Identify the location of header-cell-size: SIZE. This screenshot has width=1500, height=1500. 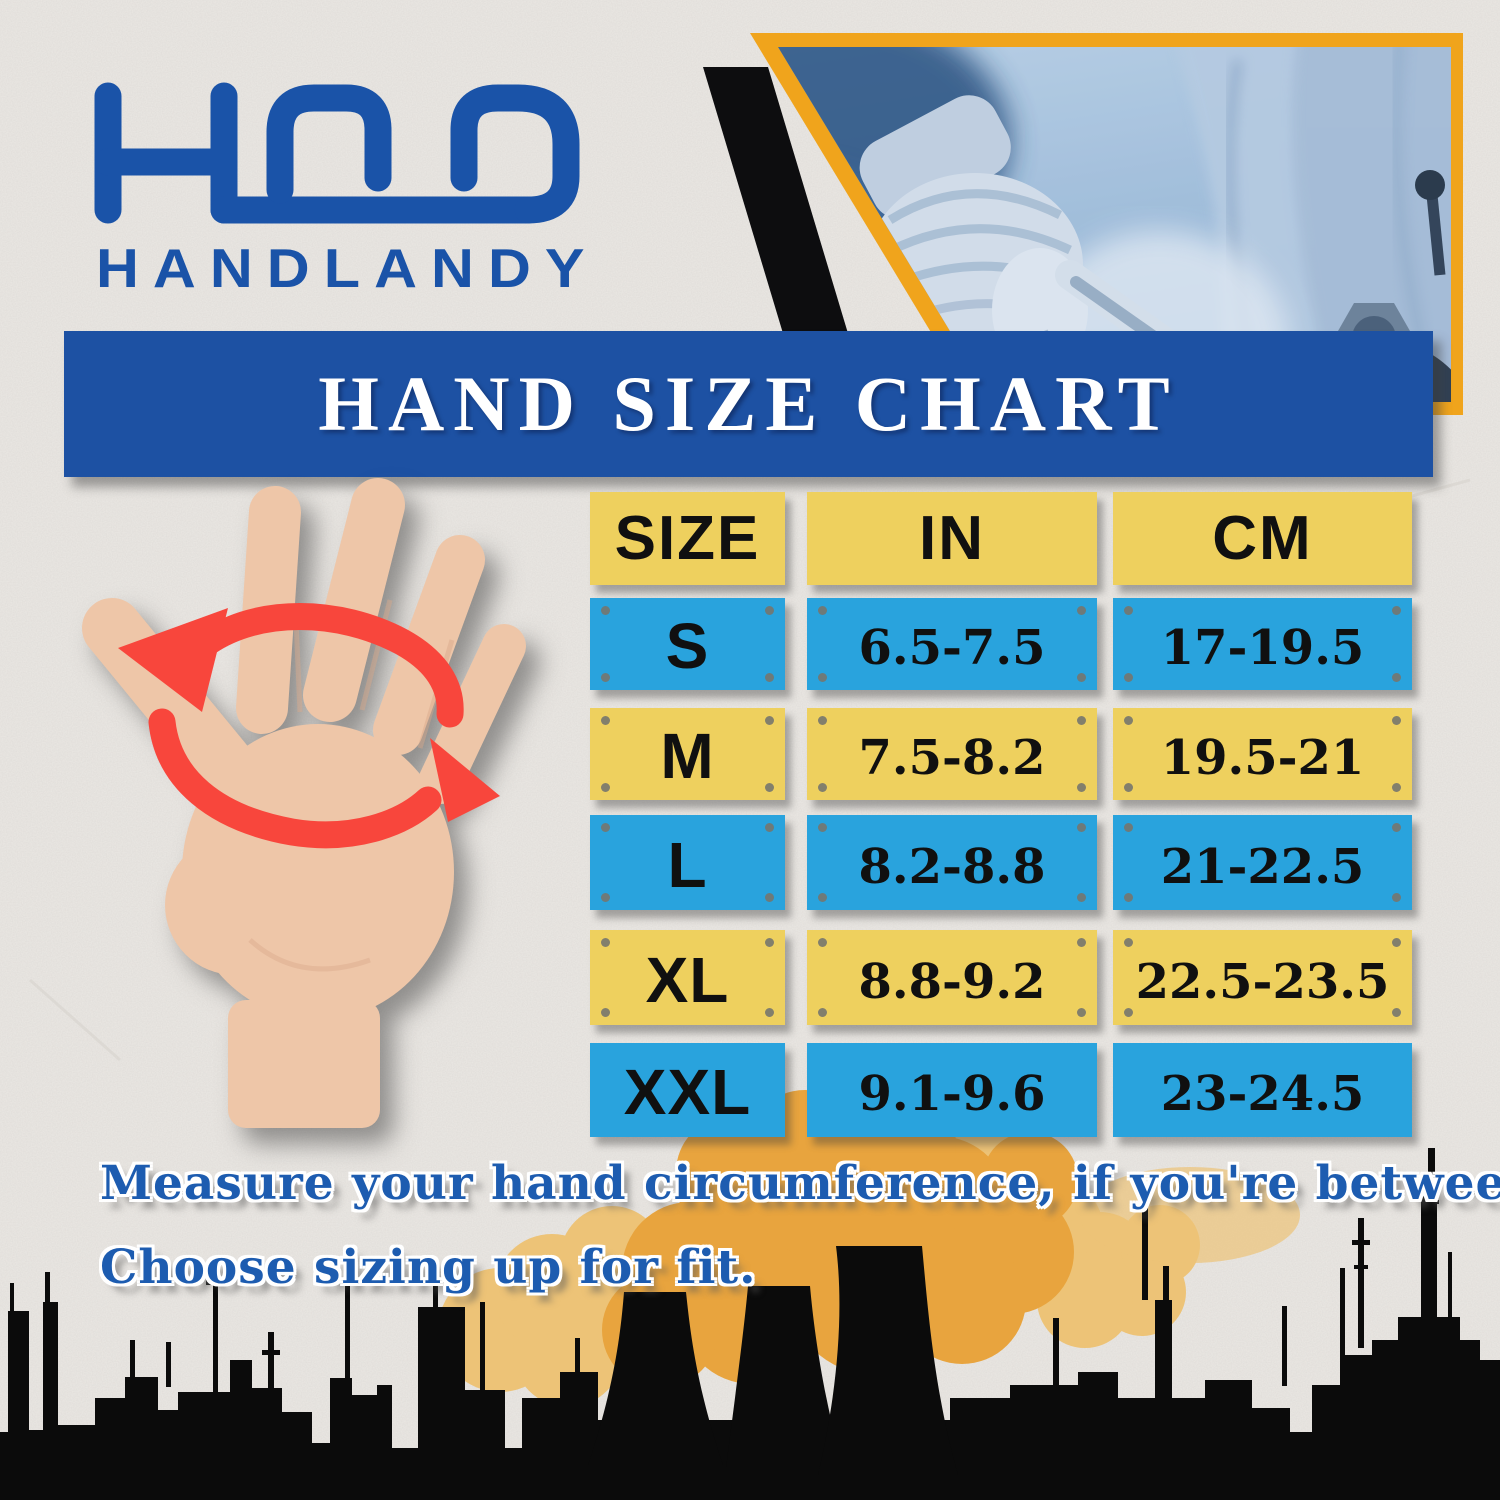
(687, 538).